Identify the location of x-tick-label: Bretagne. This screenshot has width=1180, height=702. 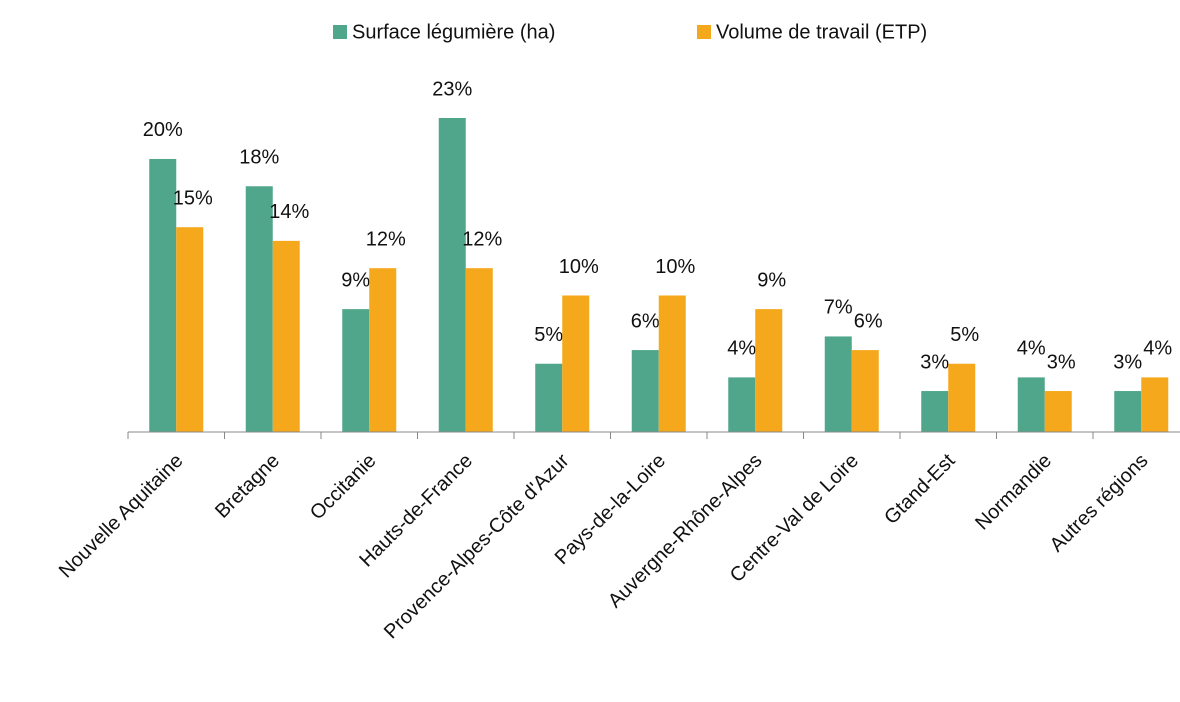
(247, 486).